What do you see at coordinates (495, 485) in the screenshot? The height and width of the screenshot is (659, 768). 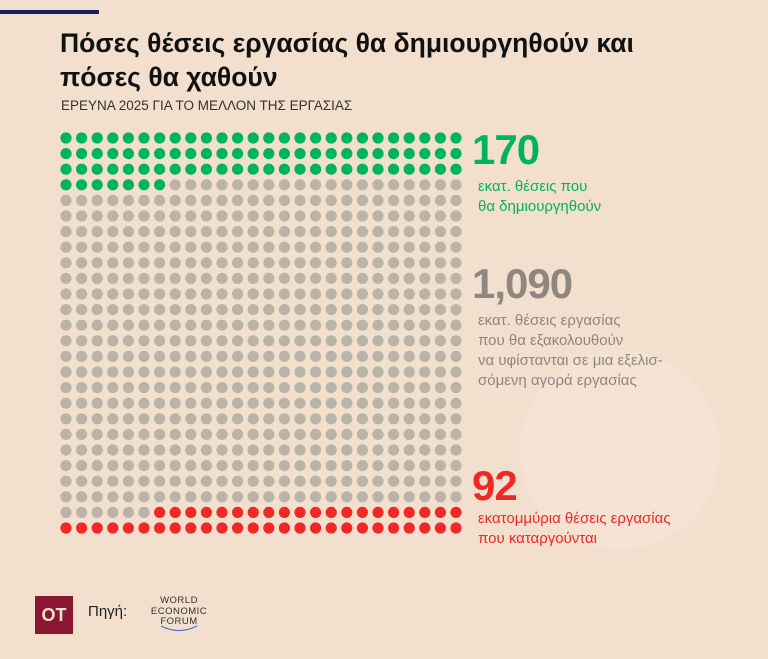 I see `lost-value: 92` at bounding box center [495, 485].